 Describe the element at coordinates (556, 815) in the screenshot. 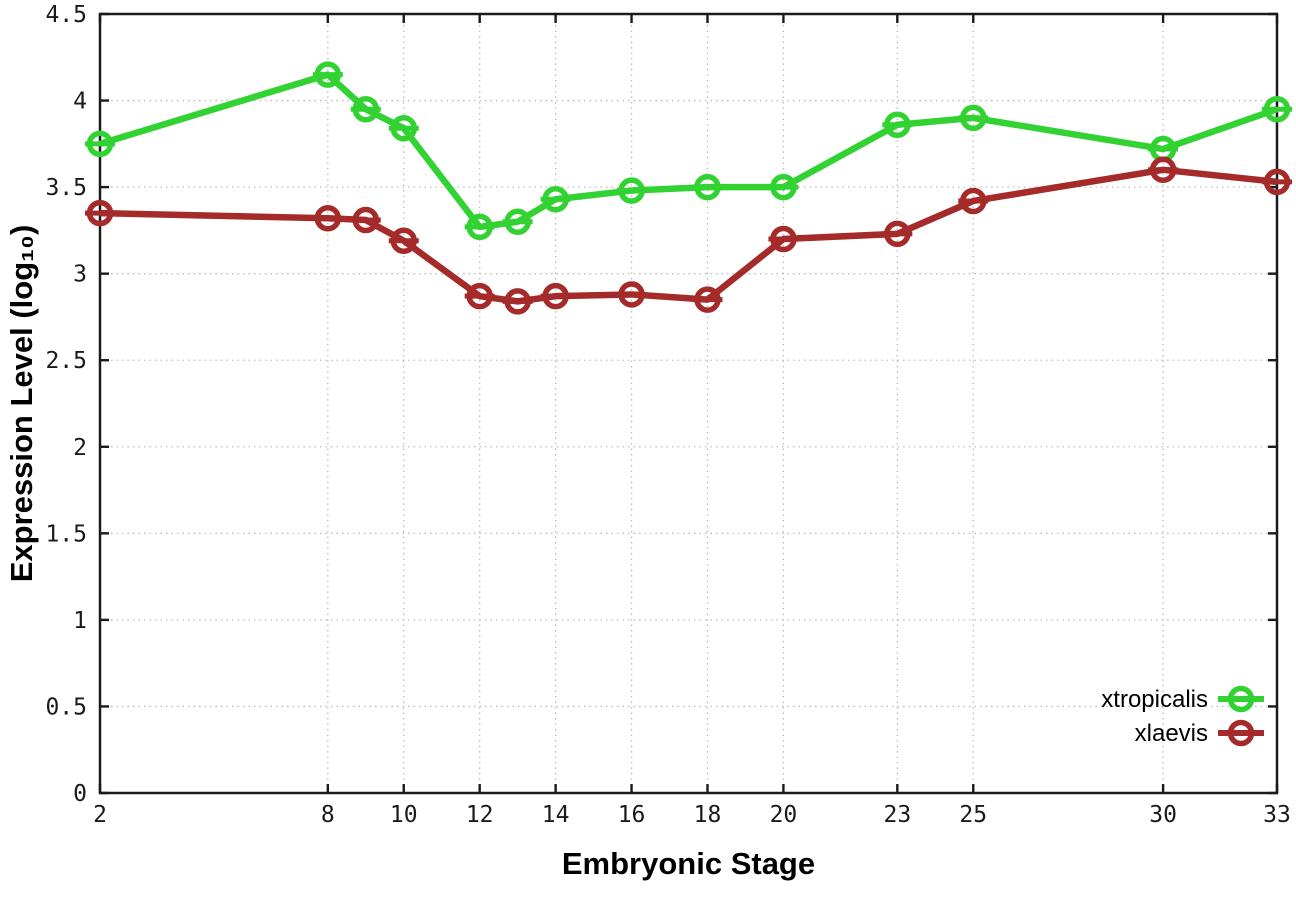

I see `x-tick-label-14: 14` at that location.